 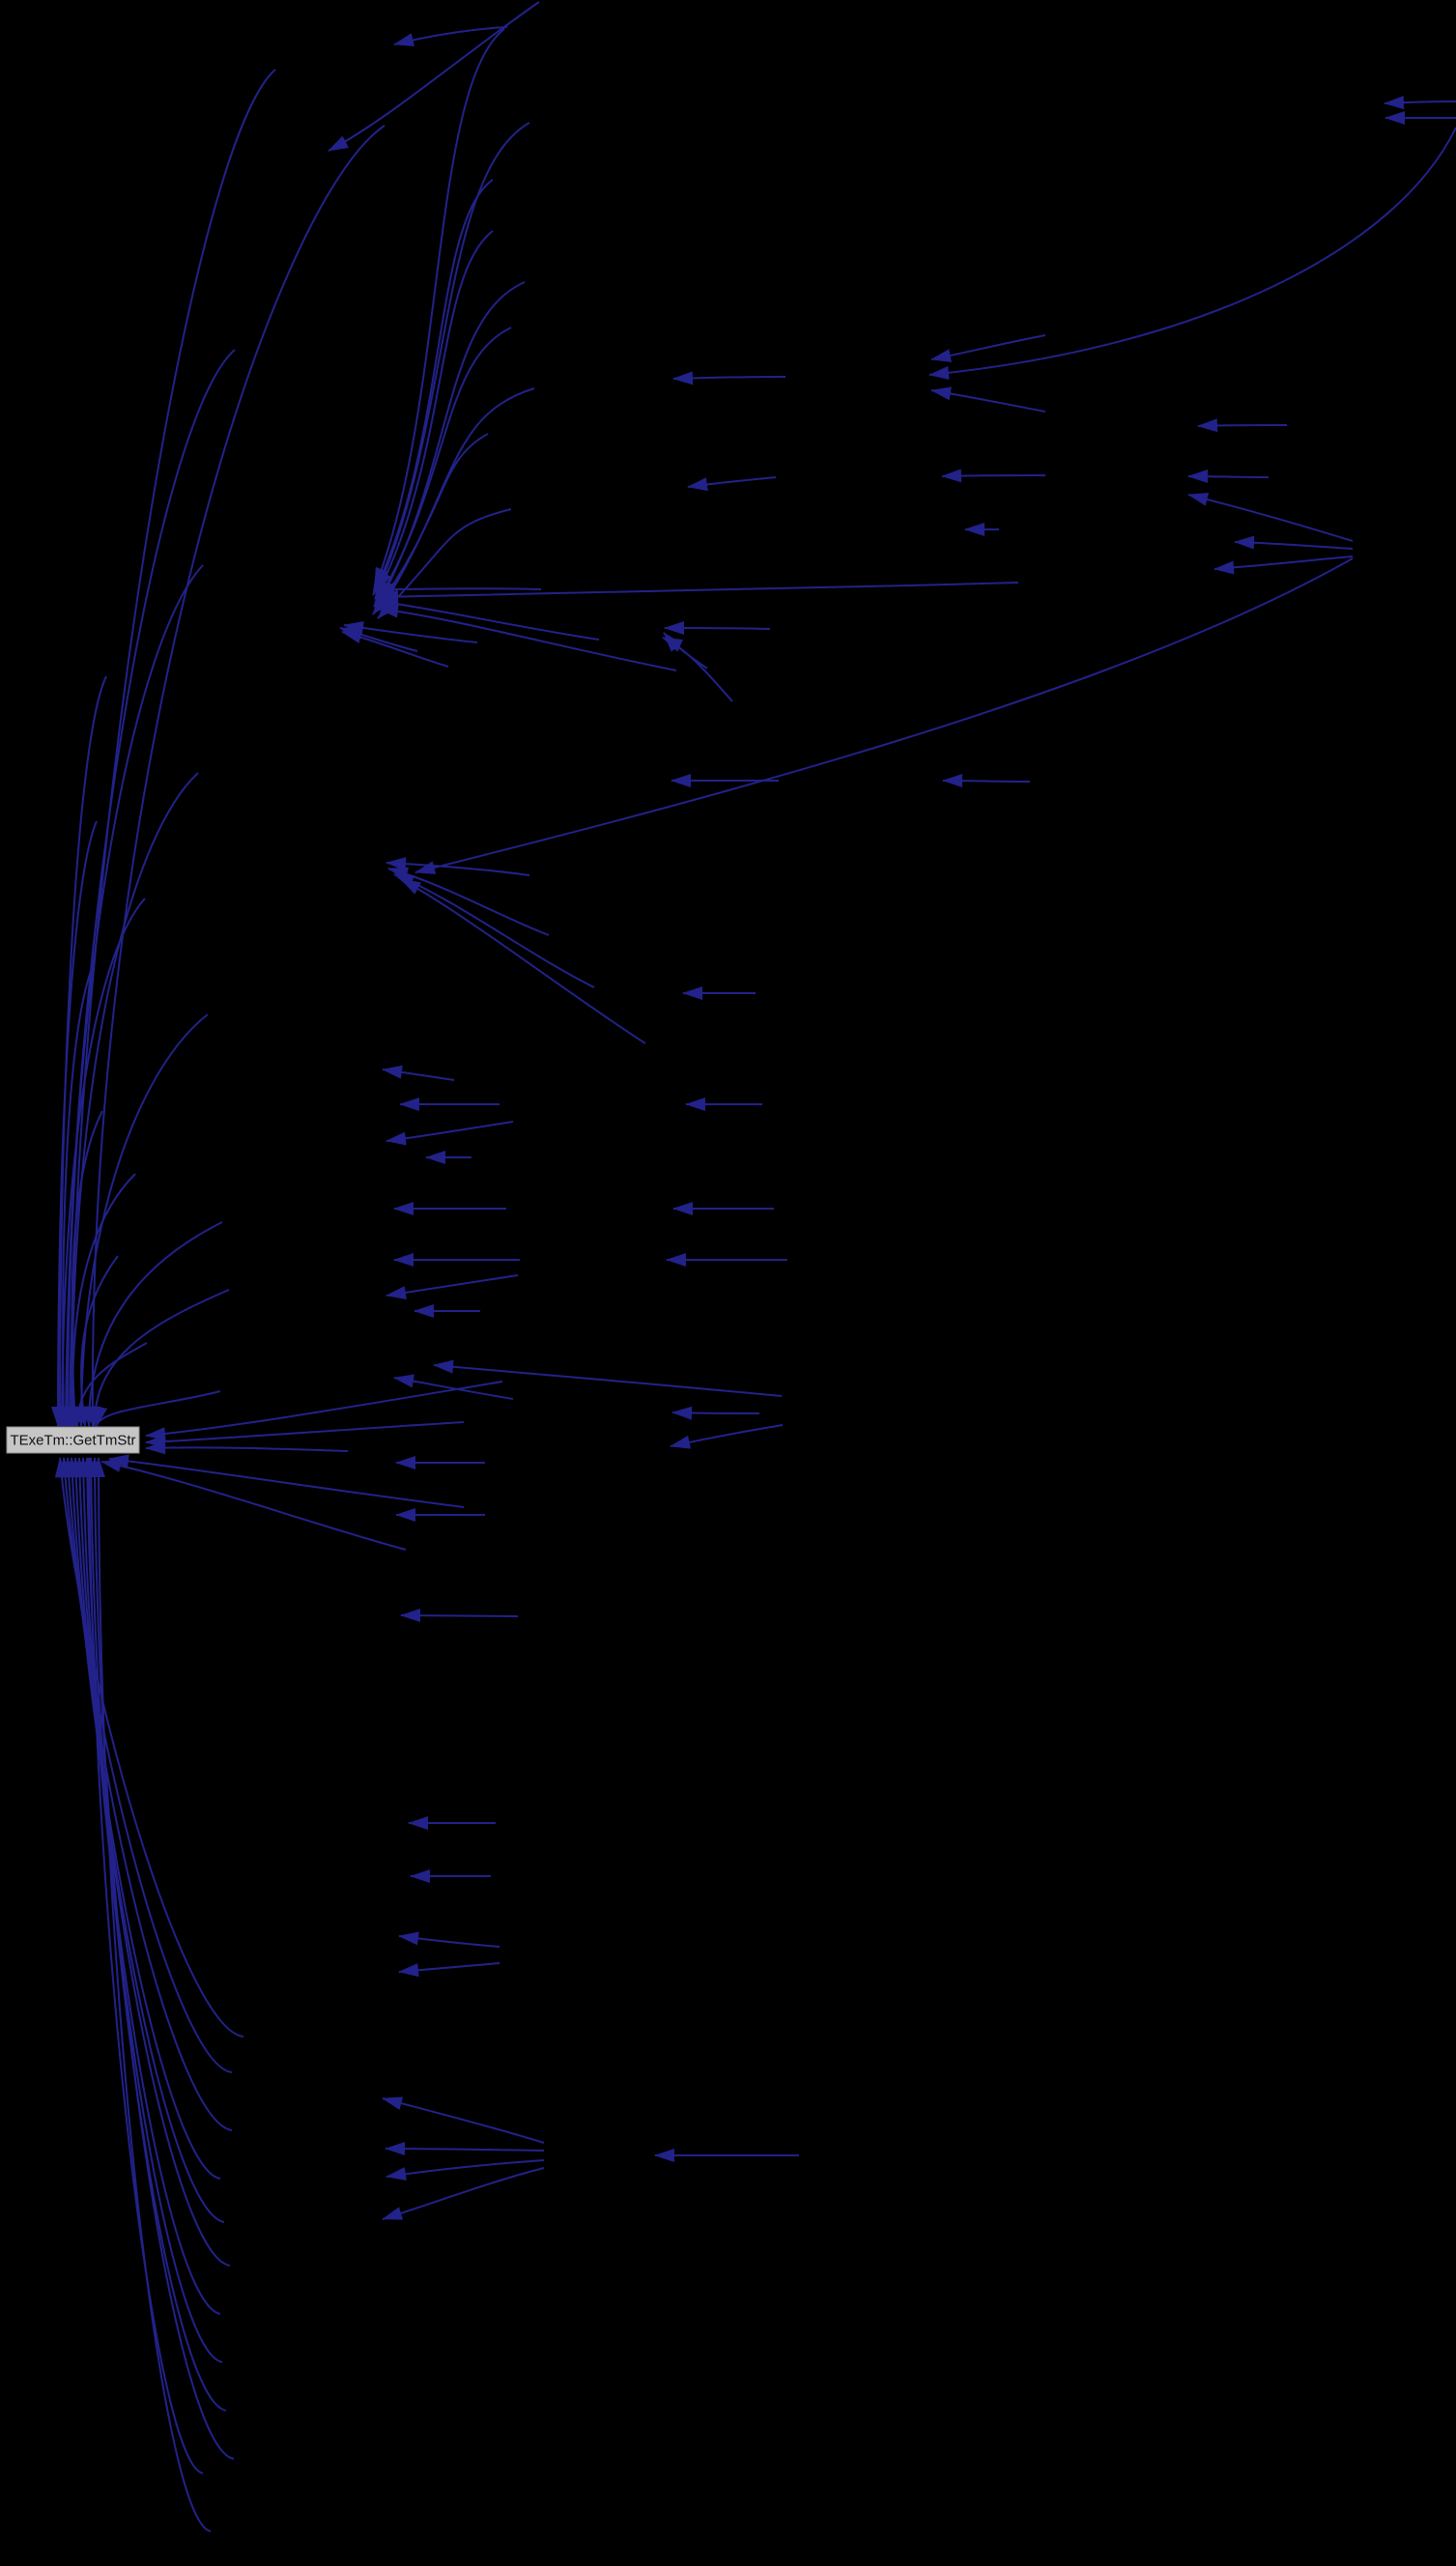 I want to click on function-node-box, so click(x=73, y=1440).